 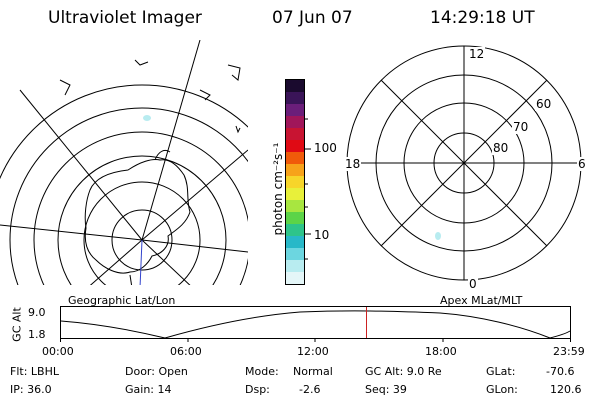 What do you see at coordinates (353, 164) in the screenshot?
I see `mlt-label-18: 18` at bounding box center [353, 164].